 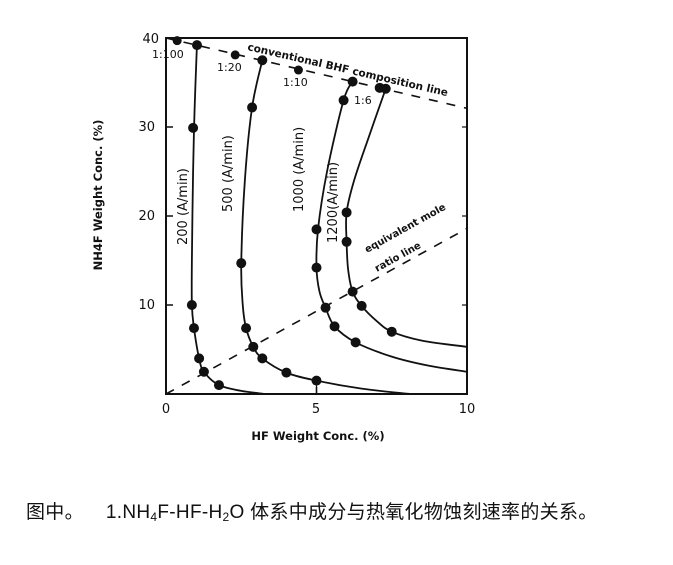 What do you see at coordinates (190, 512) in the screenshot?
I see `caption-mid: F-HF-H` at bounding box center [190, 512].